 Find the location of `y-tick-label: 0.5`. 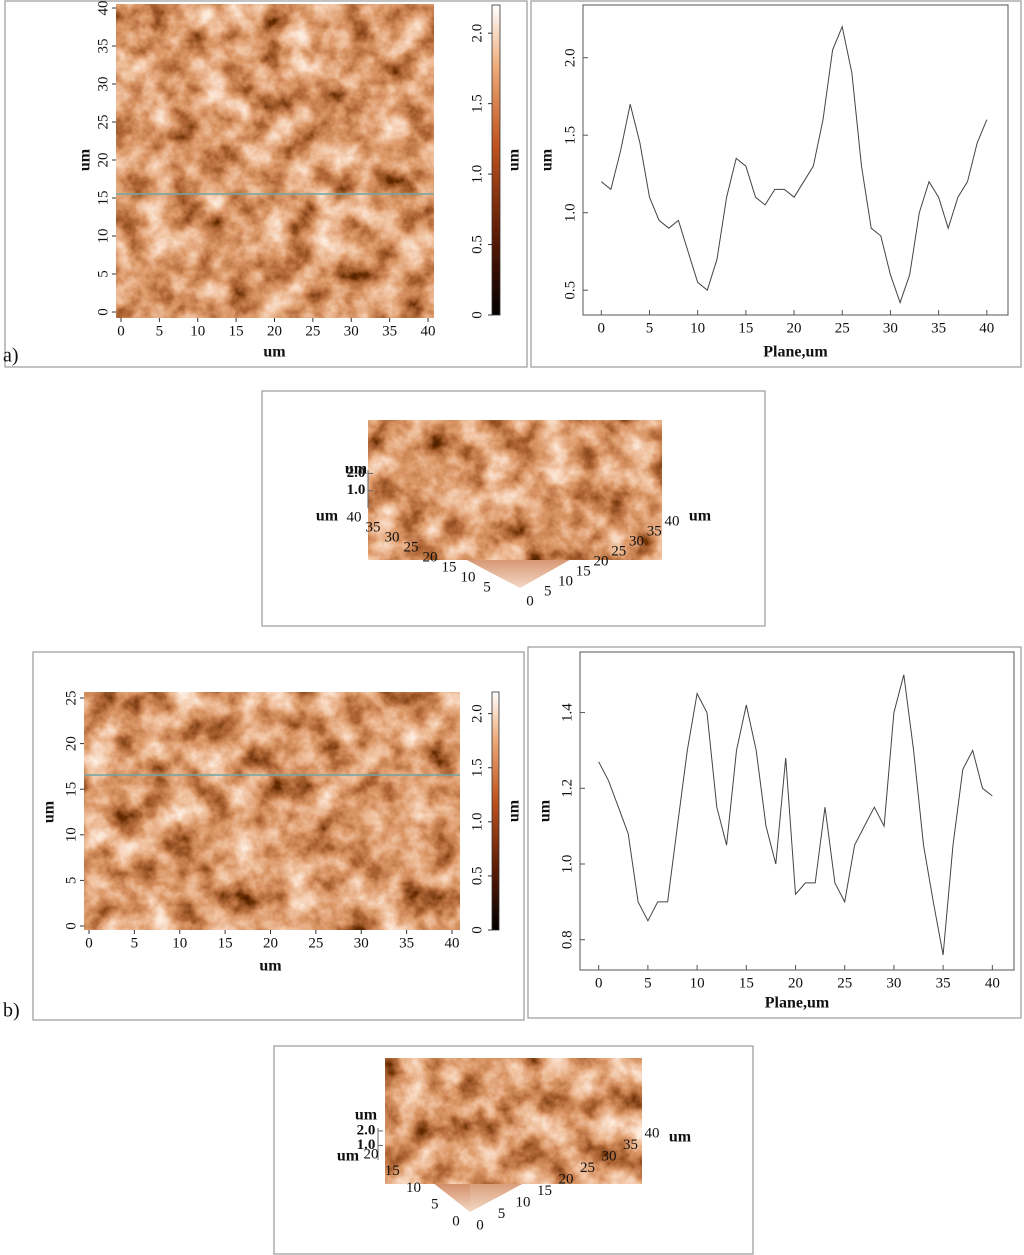

y-tick-label: 0.5 is located at coordinates (570, 290).